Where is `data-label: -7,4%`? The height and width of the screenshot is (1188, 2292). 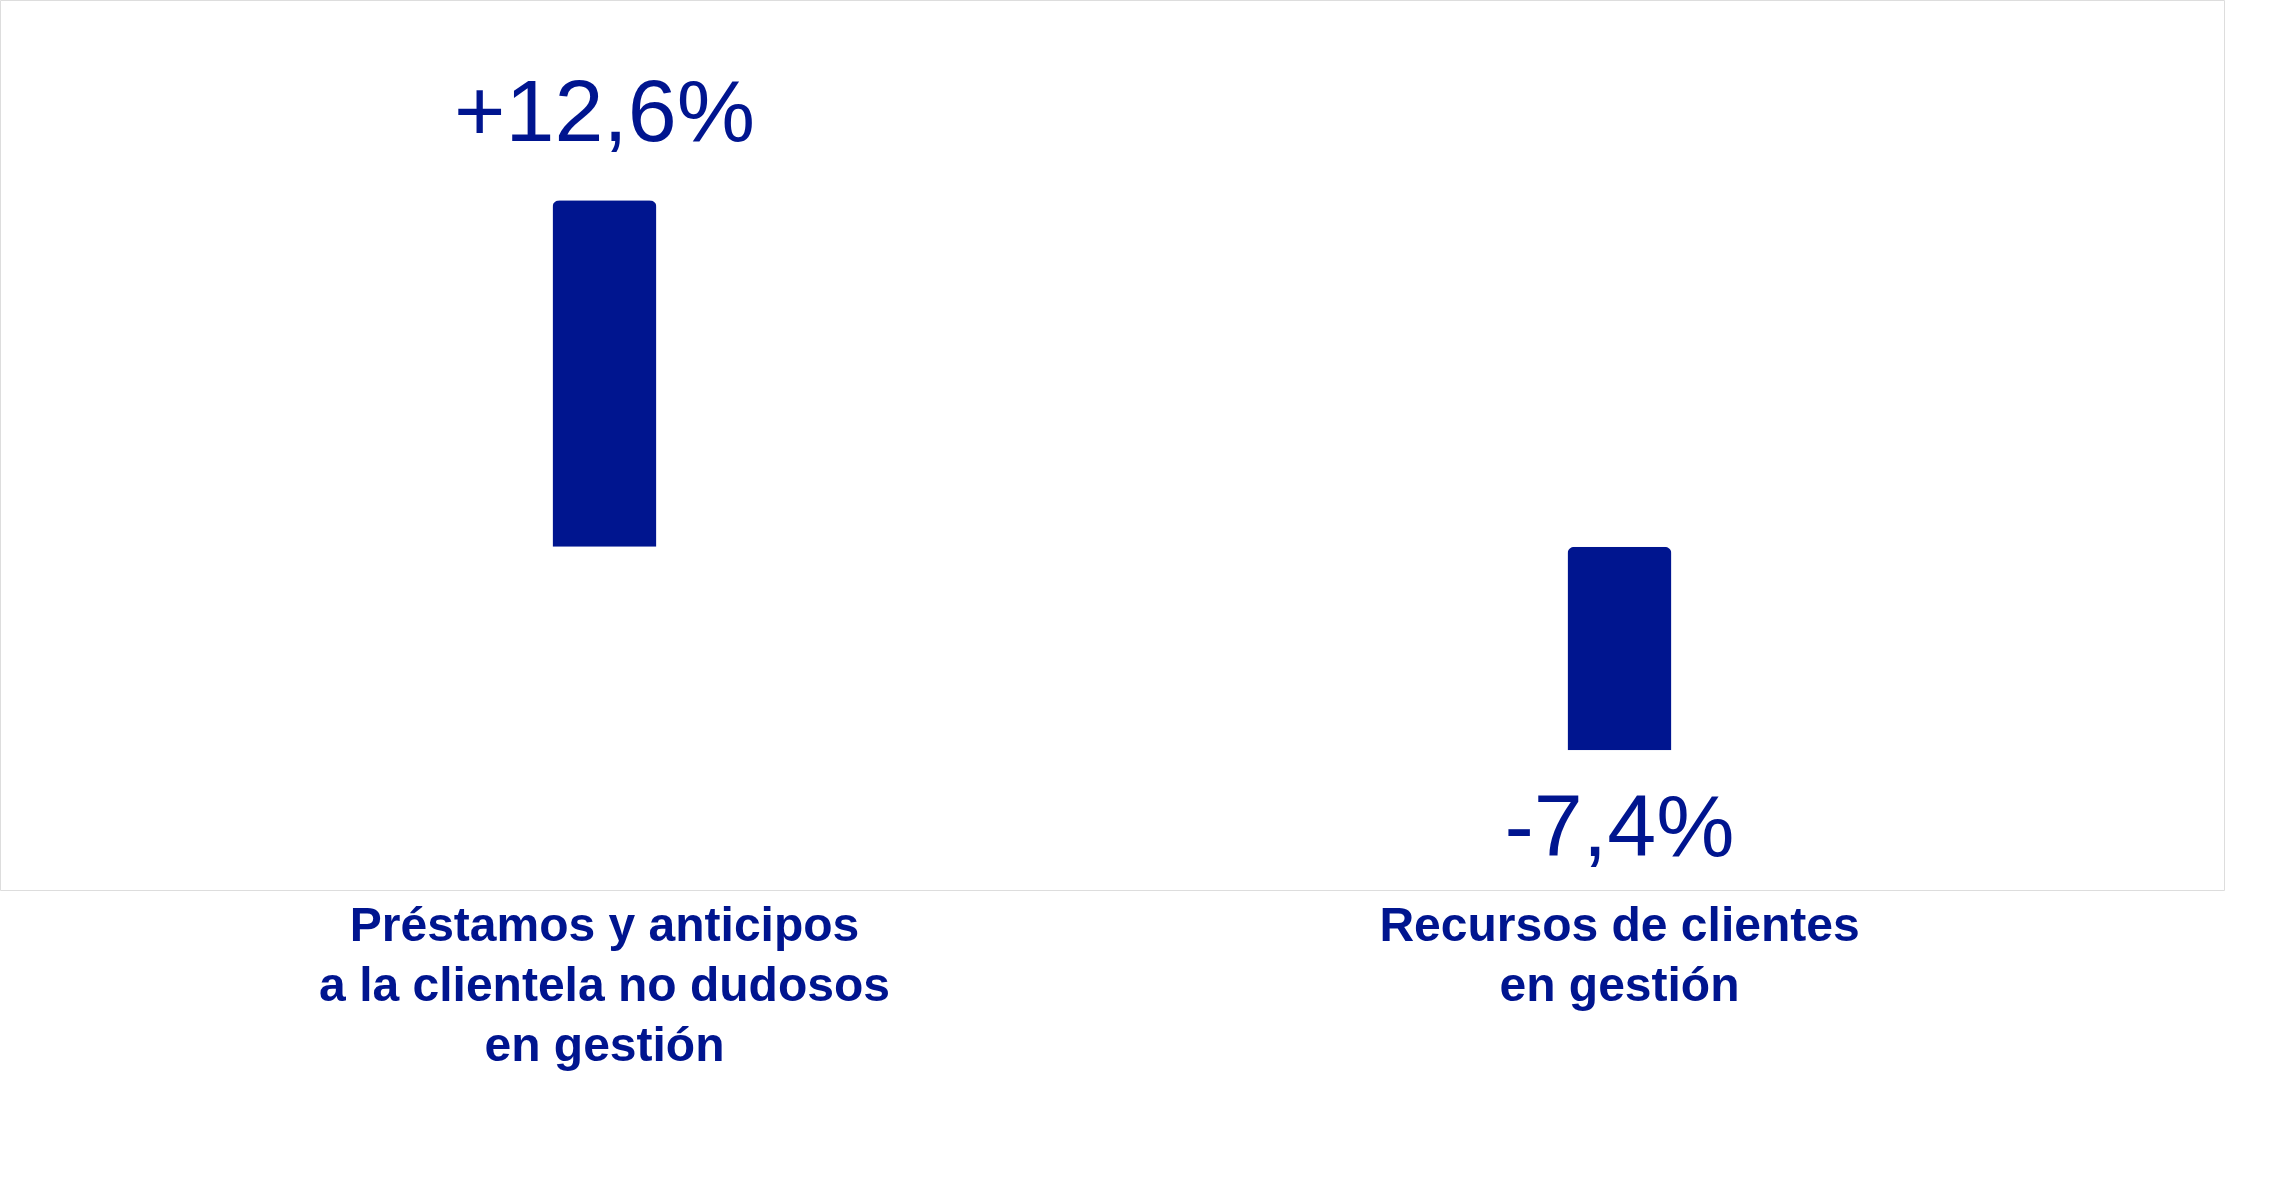 data-label: -7,4% is located at coordinates (1619, 826).